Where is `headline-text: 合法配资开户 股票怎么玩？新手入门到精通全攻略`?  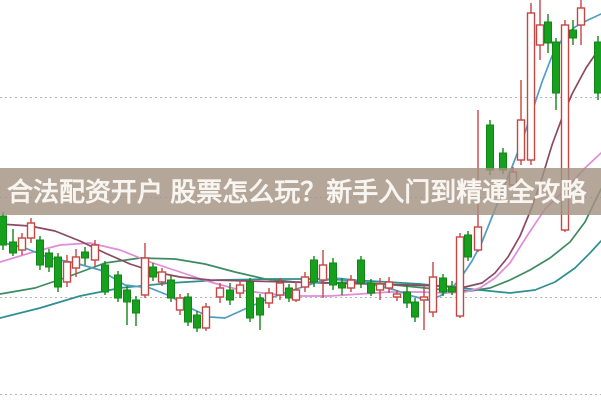 headline-text: 合法配资开户 股票怎么玩？新手入门到精通全攻略 is located at coordinates (297, 191).